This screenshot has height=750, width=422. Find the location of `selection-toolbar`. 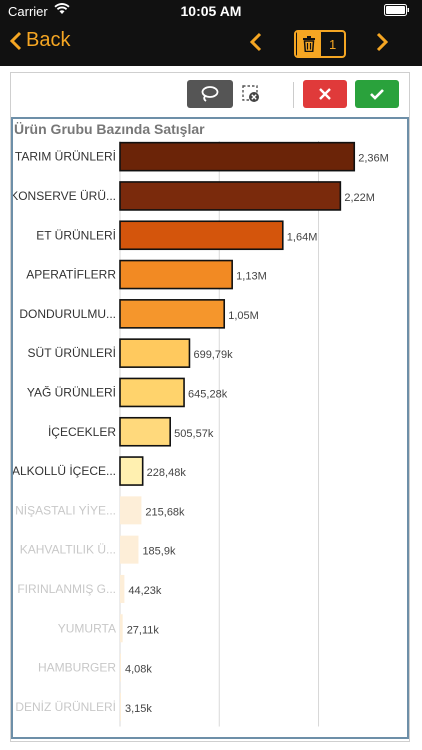

selection-toolbar is located at coordinates (210, 94).